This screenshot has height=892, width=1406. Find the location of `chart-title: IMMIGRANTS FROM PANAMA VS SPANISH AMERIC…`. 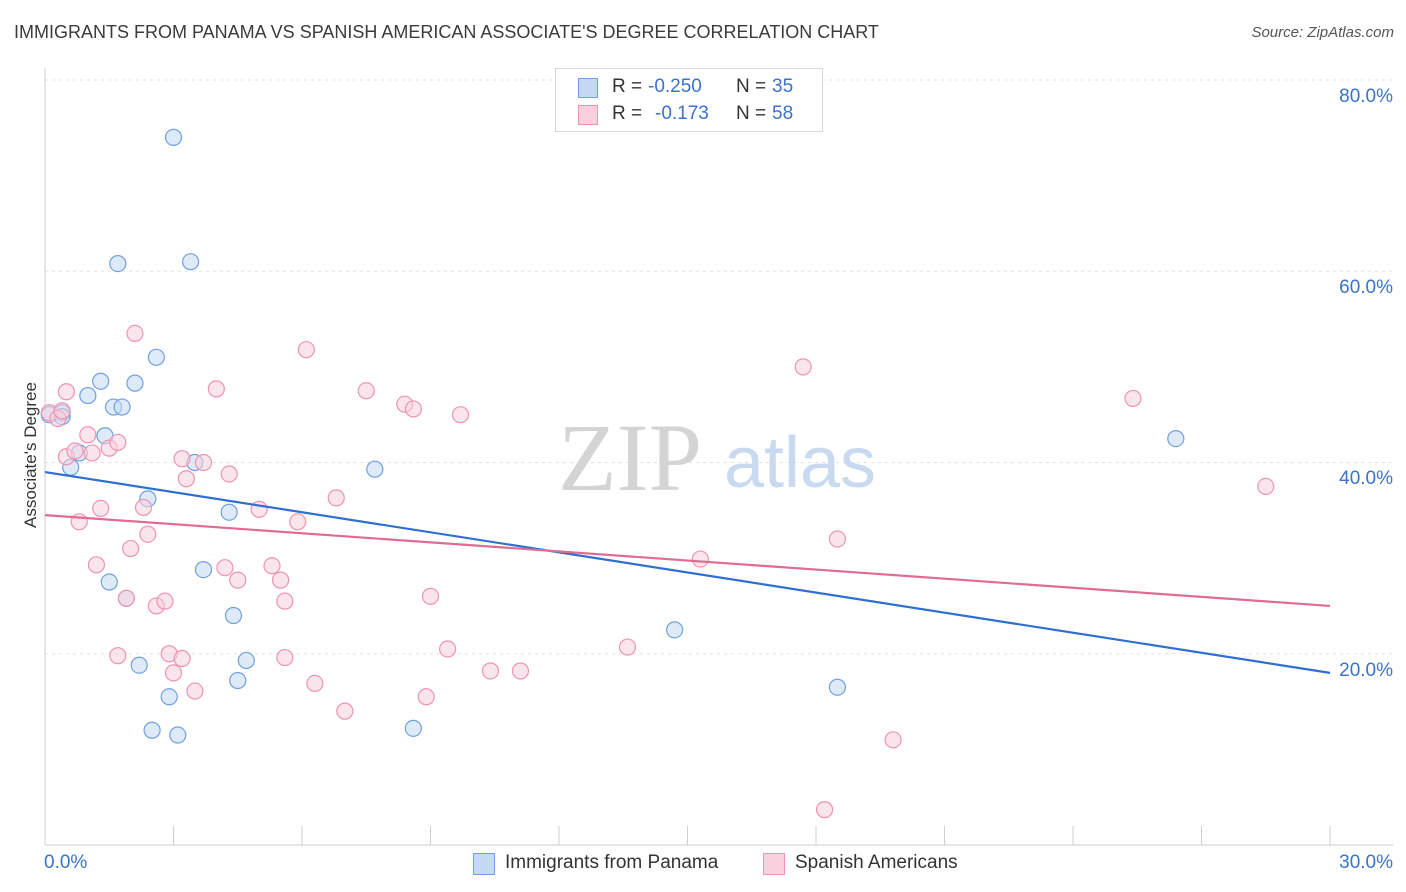

chart-title: IMMIGRANTS FROM PANAMA VS SPANISH AMERIC… is located at coordinates (446, 32).